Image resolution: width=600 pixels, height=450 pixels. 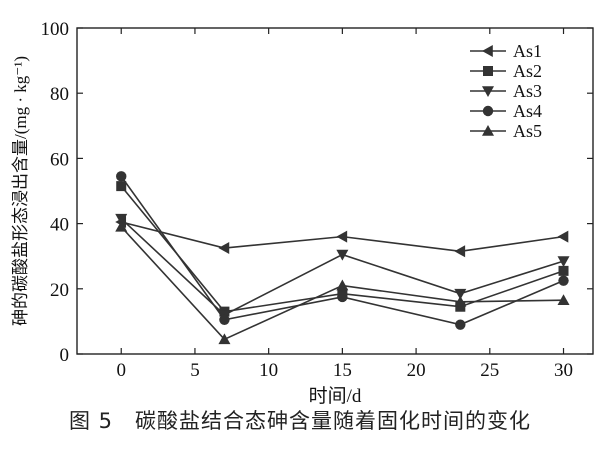 I want to click on y-tick-label: 40, so click(x=59, y=225).